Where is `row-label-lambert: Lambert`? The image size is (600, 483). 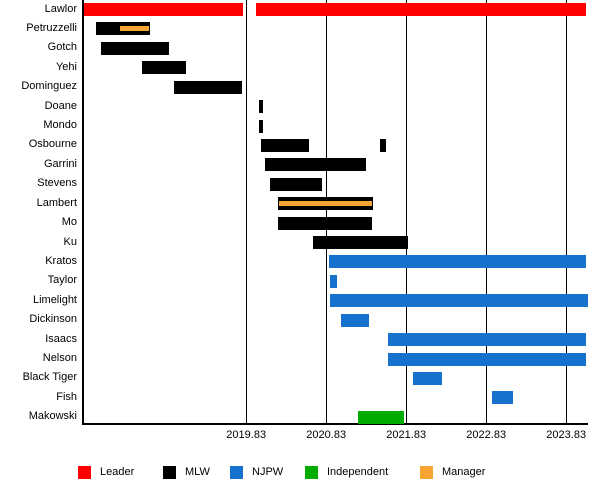 row-label-lambert: Lambert is located at coordinates (56, 202).